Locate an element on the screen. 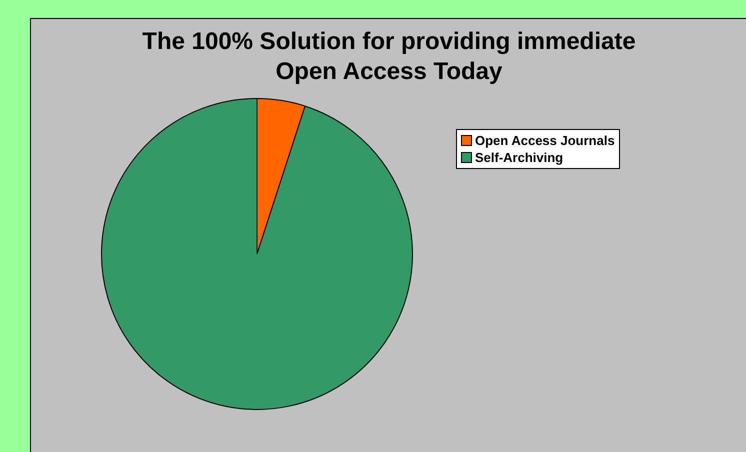 This screenshot has height=452, width=746. legend-label: Open Access Journals is located at coordinates (545, 140).